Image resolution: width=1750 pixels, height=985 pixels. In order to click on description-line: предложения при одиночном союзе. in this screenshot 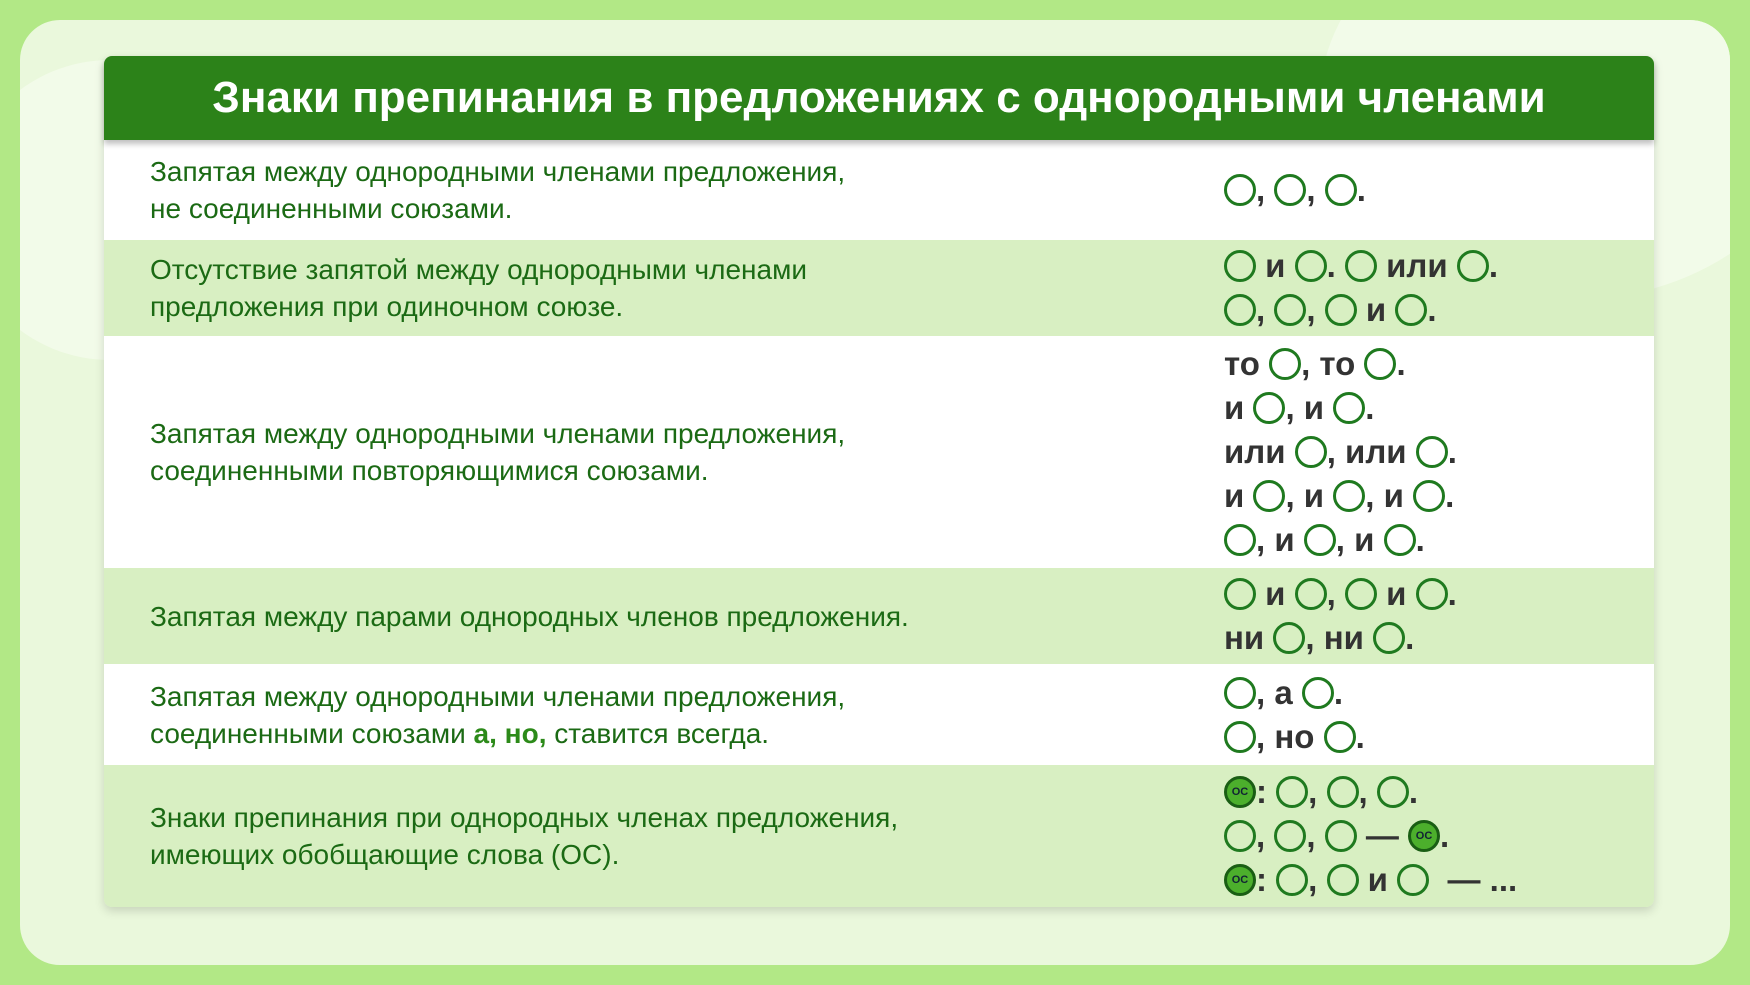, I will do `click(687, 306)`.